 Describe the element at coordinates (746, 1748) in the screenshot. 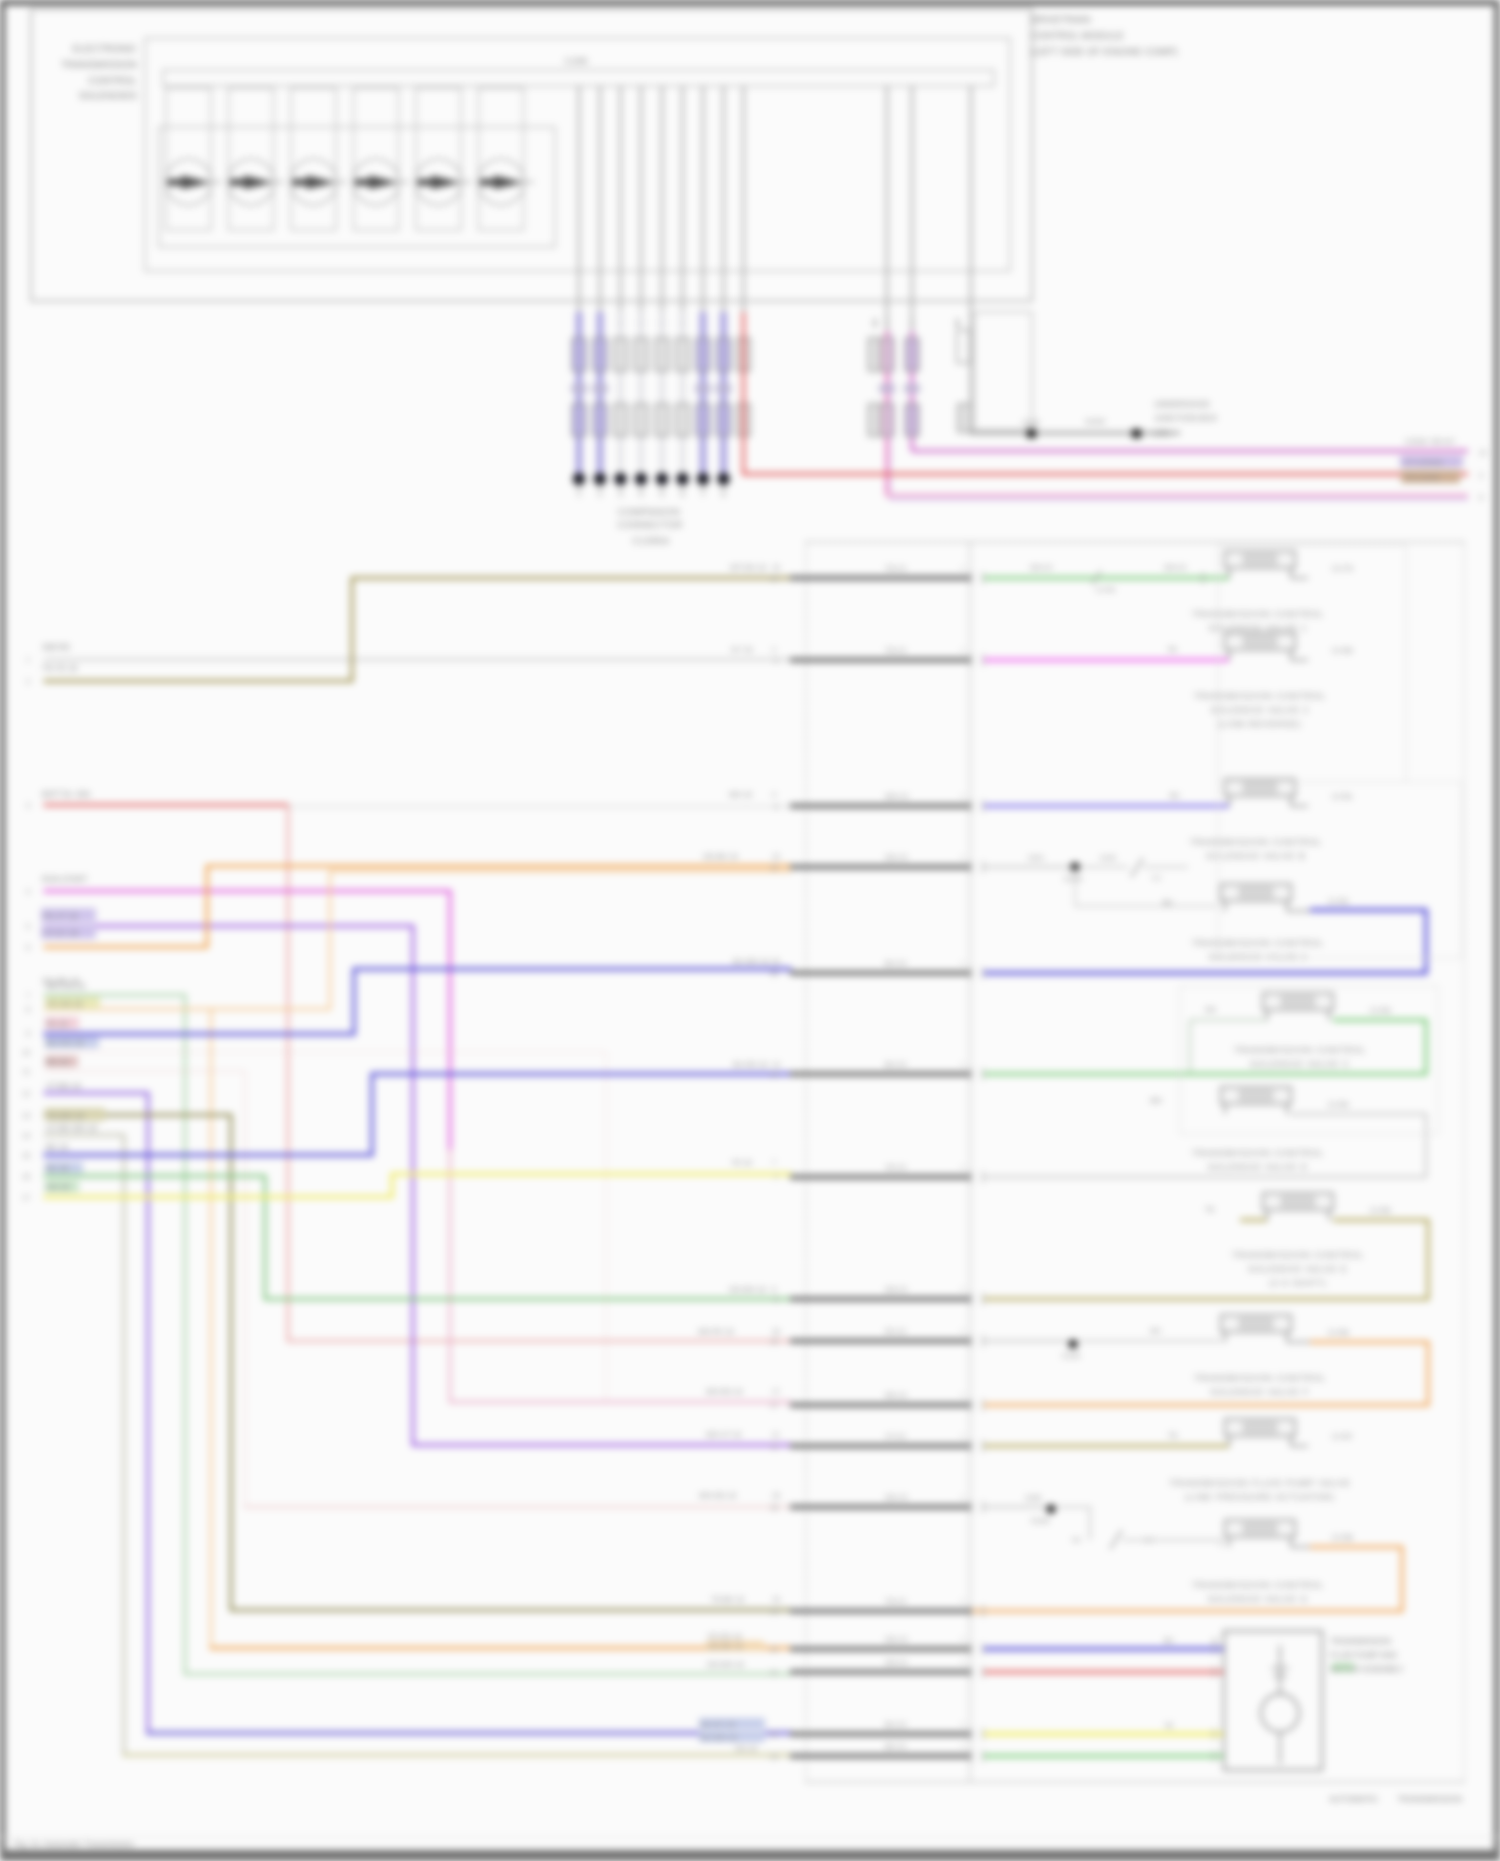

I see `svg-text: GN 18` at that location.